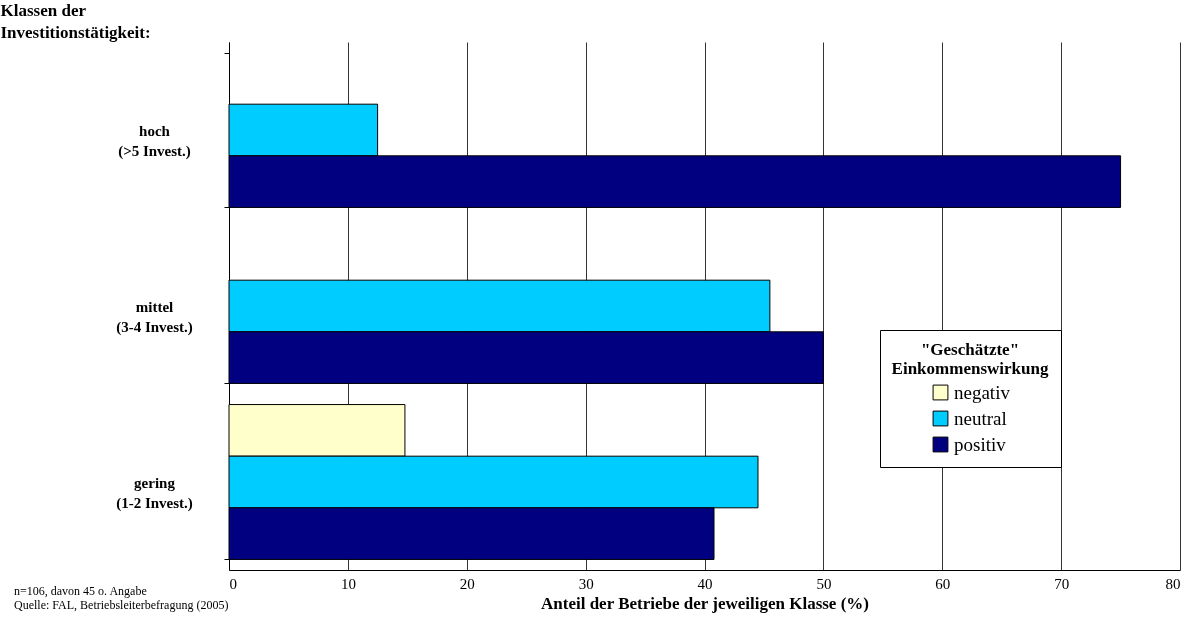 The height and width of the screenshot is (620, 1190). What do you see at coordinates (348, 583) in the screenshot?
I see `x-tick-label: 10` at bounding box center [348, 583].